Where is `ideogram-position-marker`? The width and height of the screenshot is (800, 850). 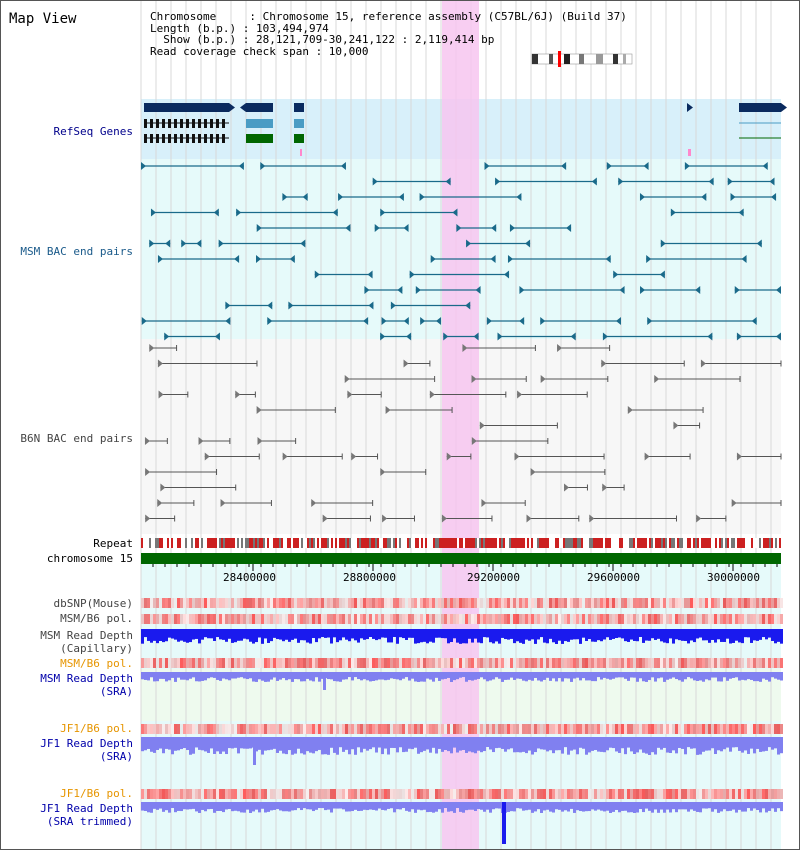
ideogram-position-marker is located at coordinates (559, 59).